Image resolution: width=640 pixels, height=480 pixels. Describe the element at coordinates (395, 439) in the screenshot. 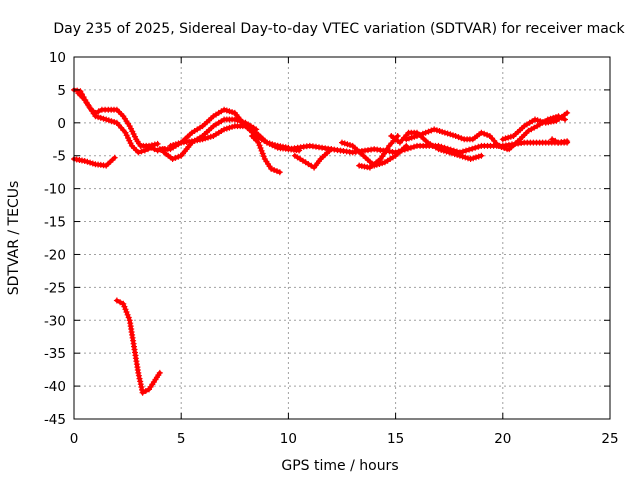

I see `x-tick-label: 15` at that location.